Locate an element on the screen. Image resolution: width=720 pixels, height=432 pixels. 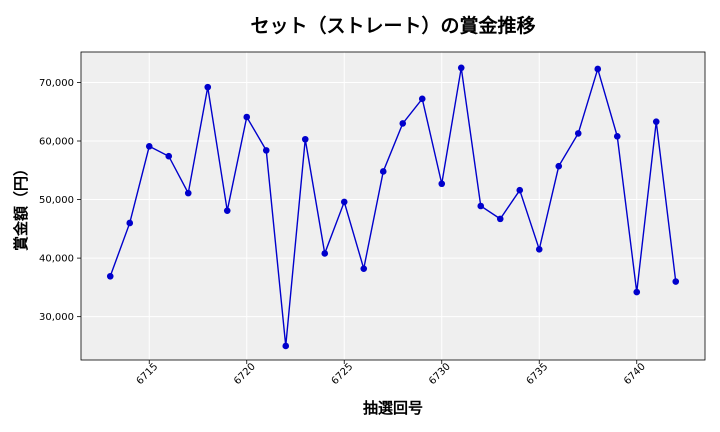
y-tick-label: 70,000 is located at coordinates (56, 83).